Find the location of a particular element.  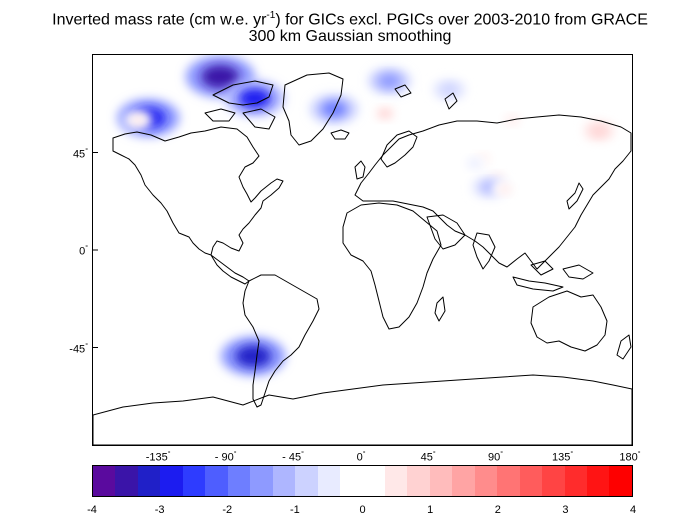

lon-tick-label: 45° is located at coordinates (428, 457).